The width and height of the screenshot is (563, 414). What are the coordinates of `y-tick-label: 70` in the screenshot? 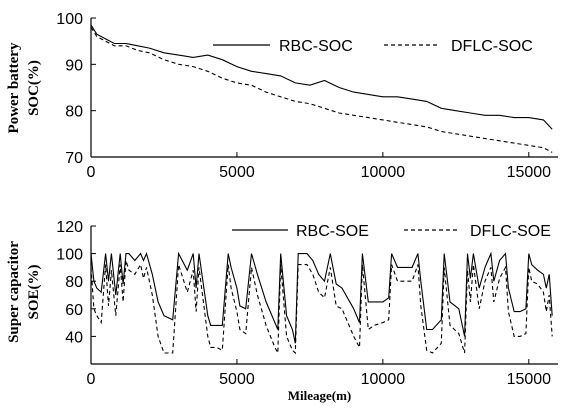 It's located at (74, 158).